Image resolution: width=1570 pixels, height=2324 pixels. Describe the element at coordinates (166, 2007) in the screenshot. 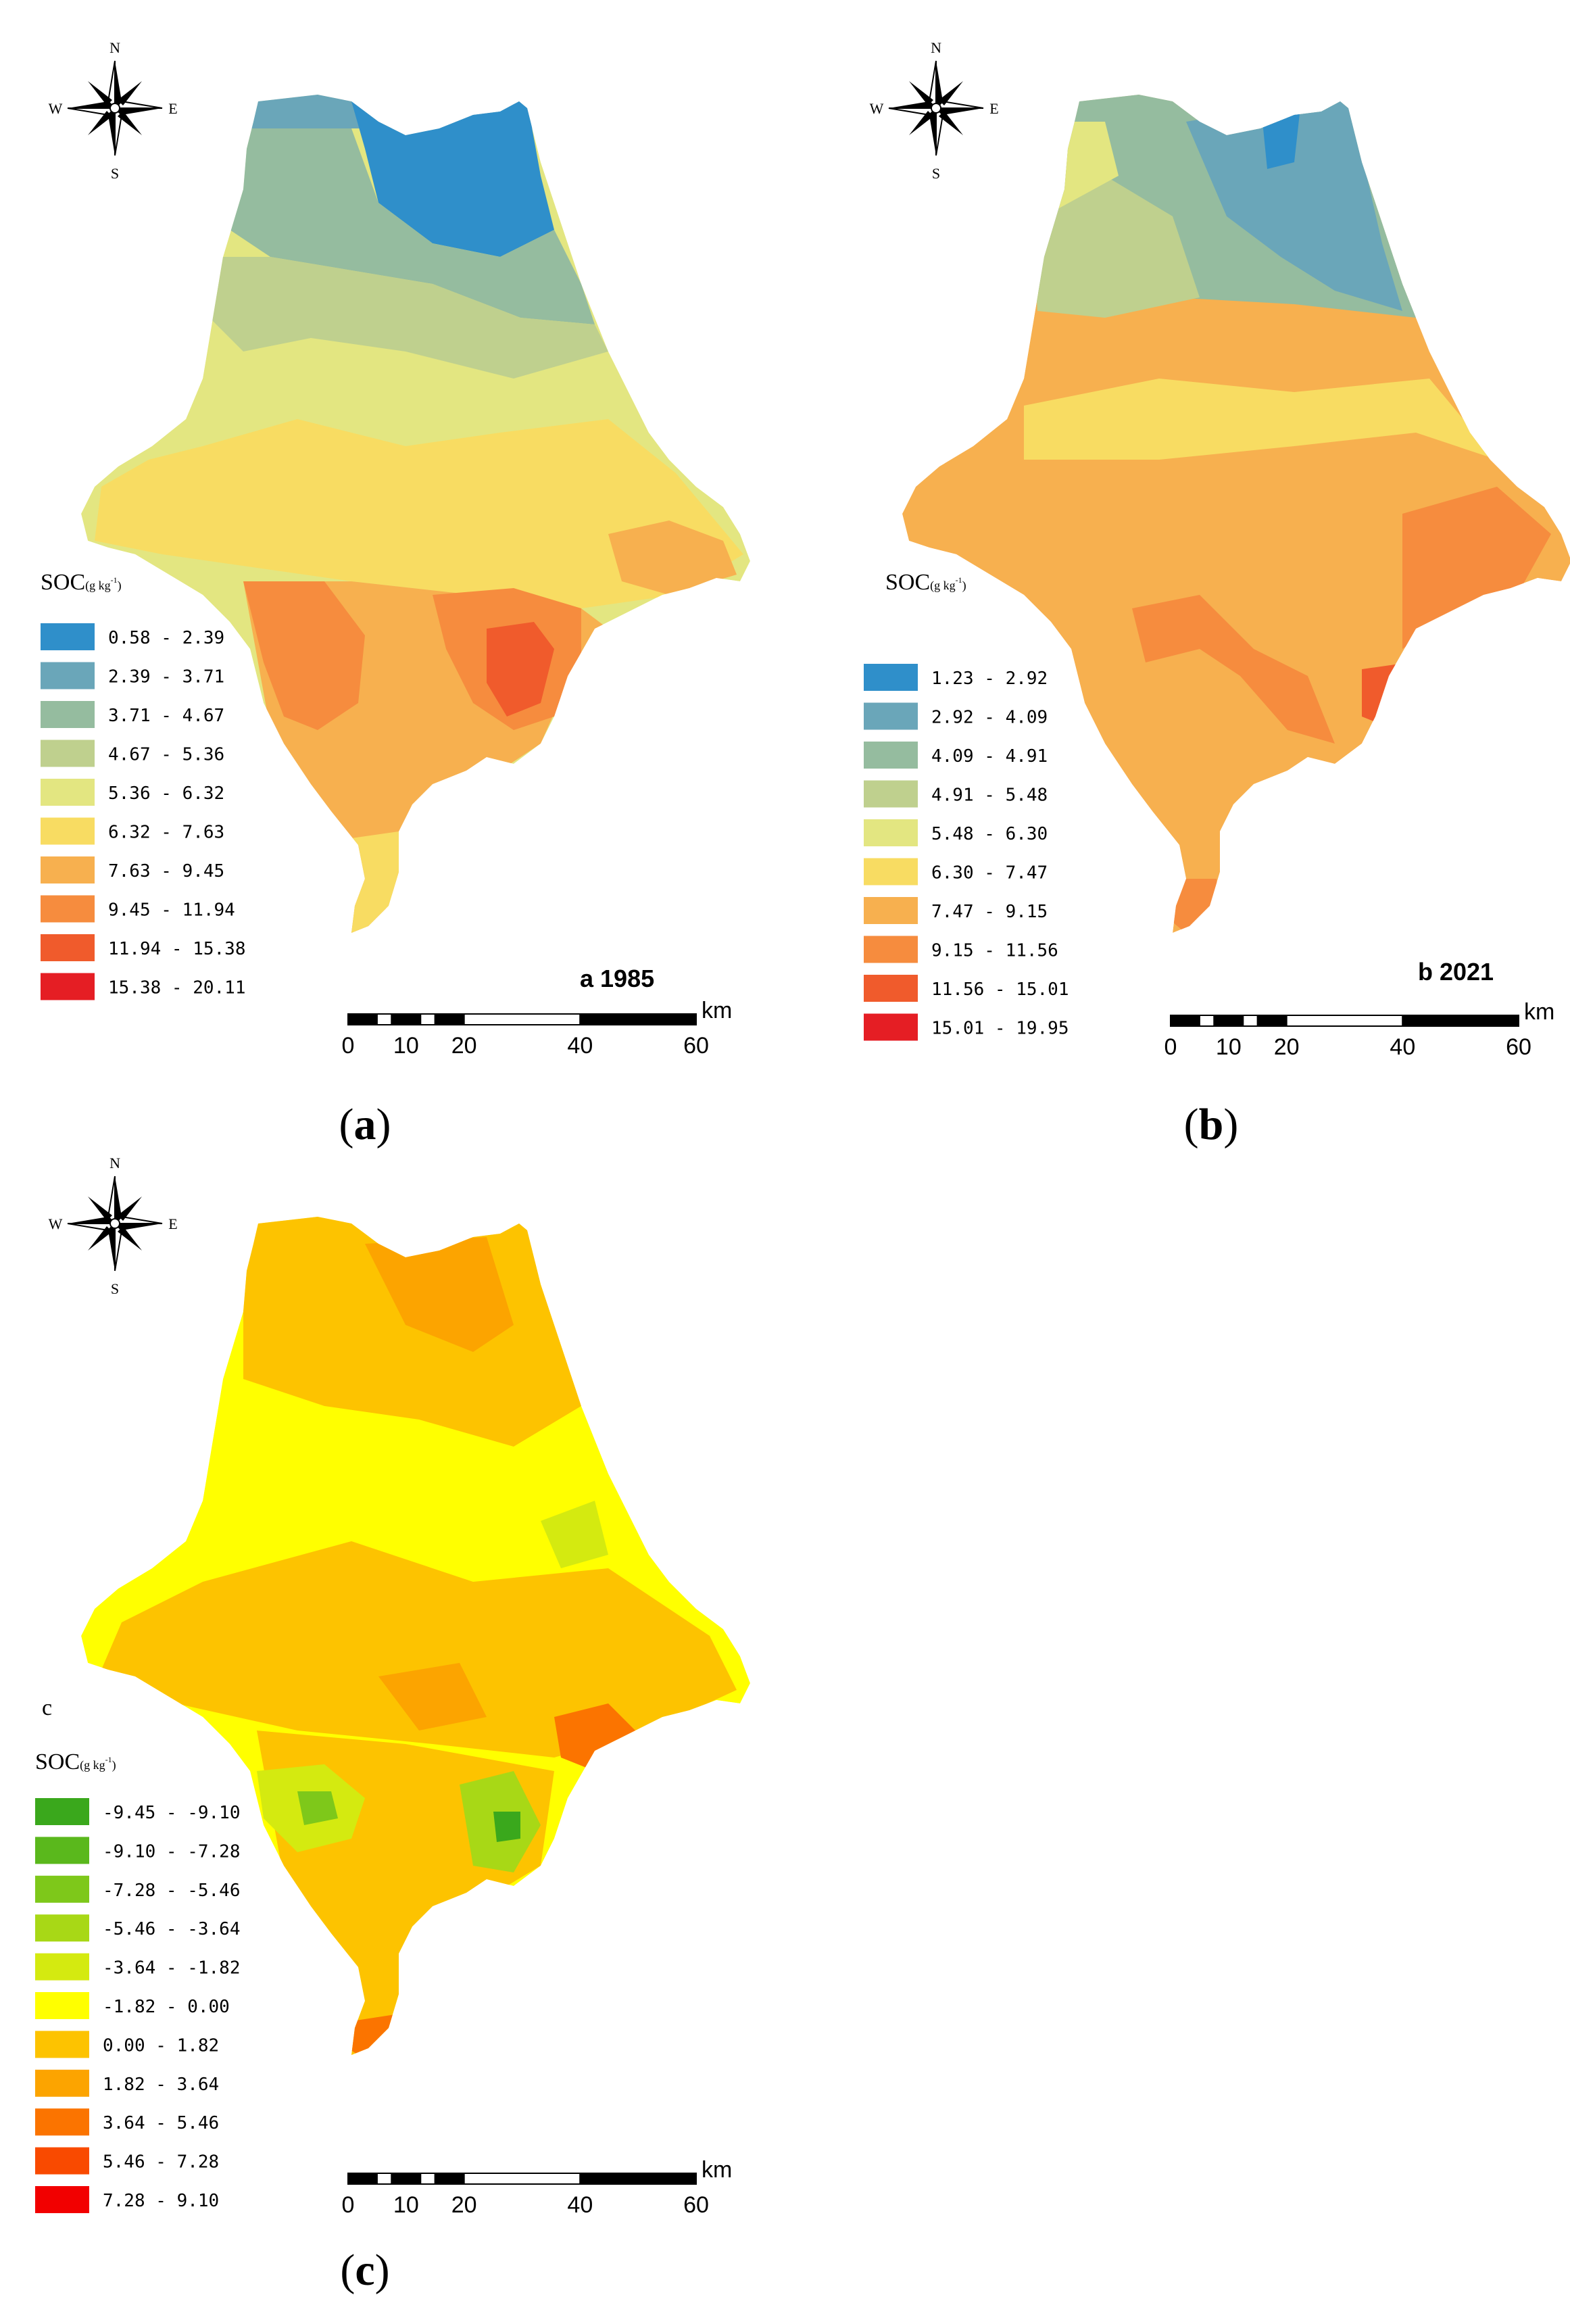

I see `legend-c-range-label-5: -1.82 - 0.00` at that location.